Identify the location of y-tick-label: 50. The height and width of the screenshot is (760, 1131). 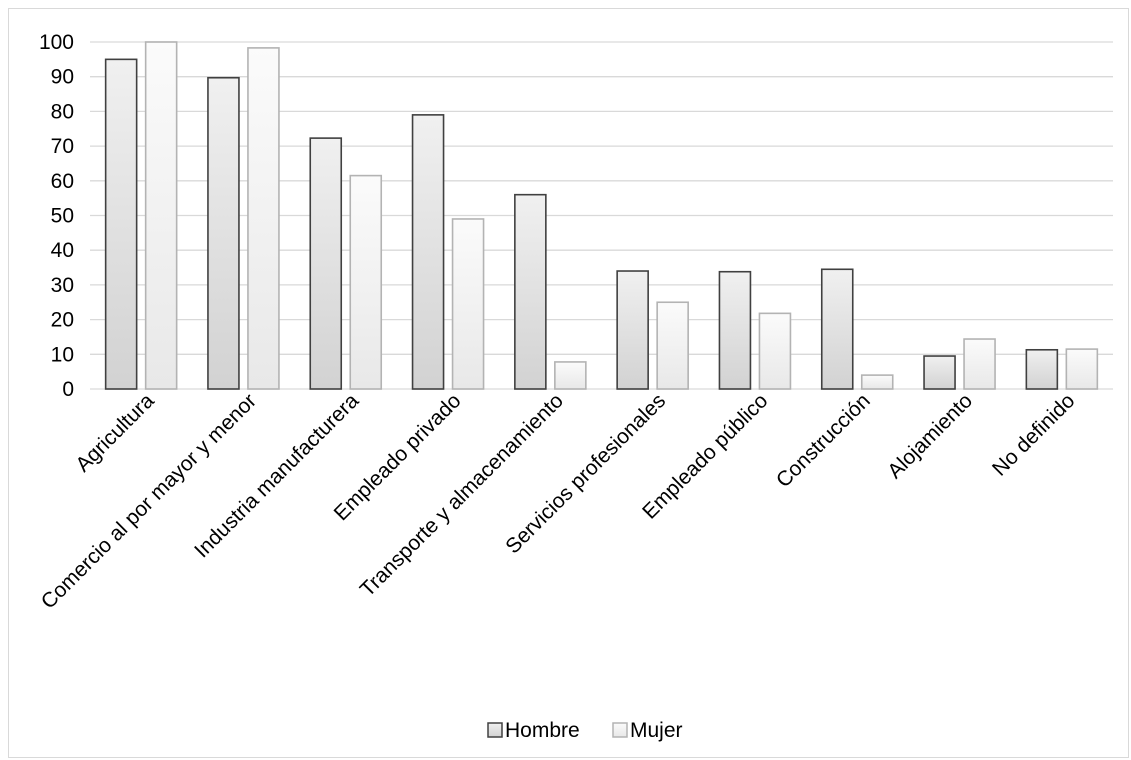
(62, 216).